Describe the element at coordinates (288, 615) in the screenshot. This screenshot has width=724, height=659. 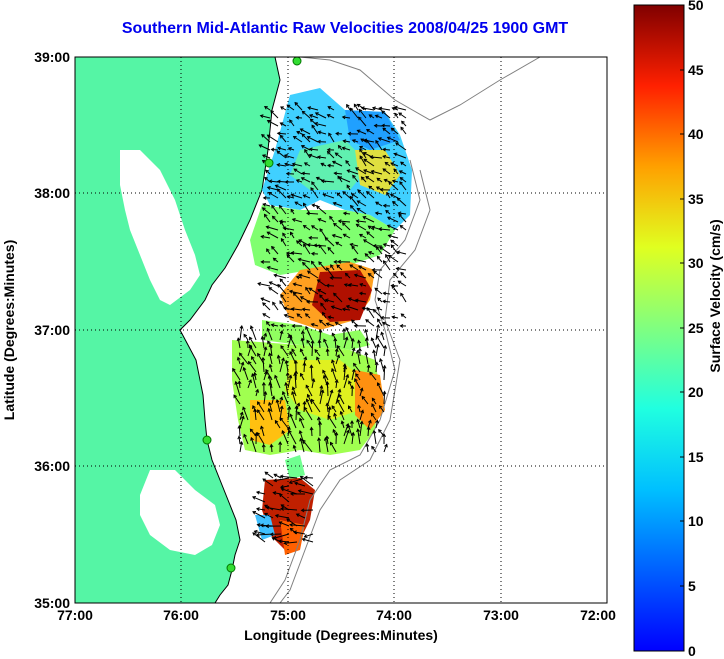
I see `x-tick-label: 75:00` at that location.